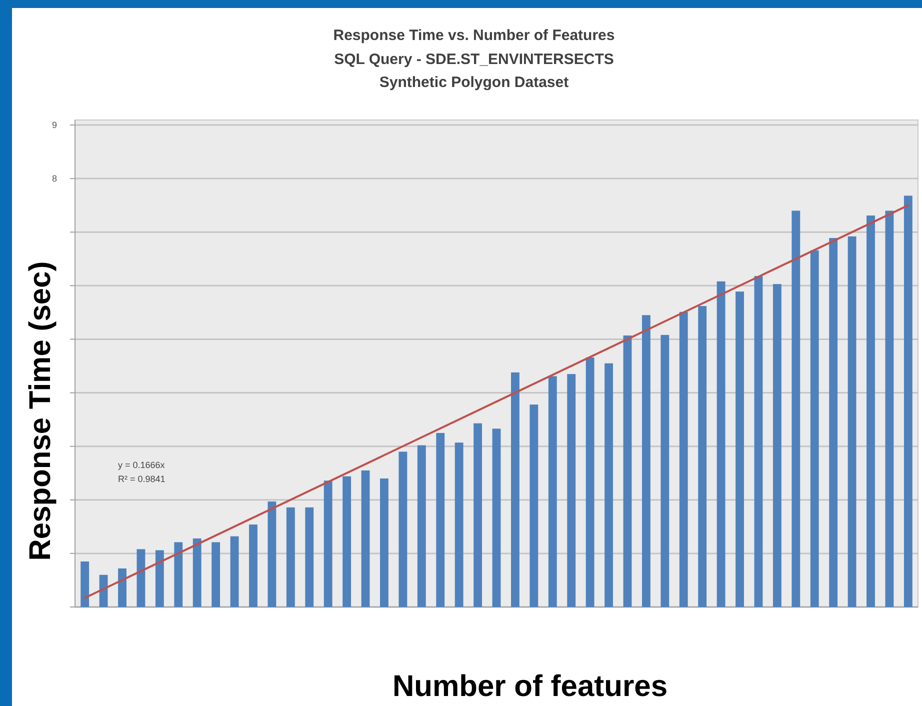  I want to click on annotation: y = 0.1666x, so click(142, 465).